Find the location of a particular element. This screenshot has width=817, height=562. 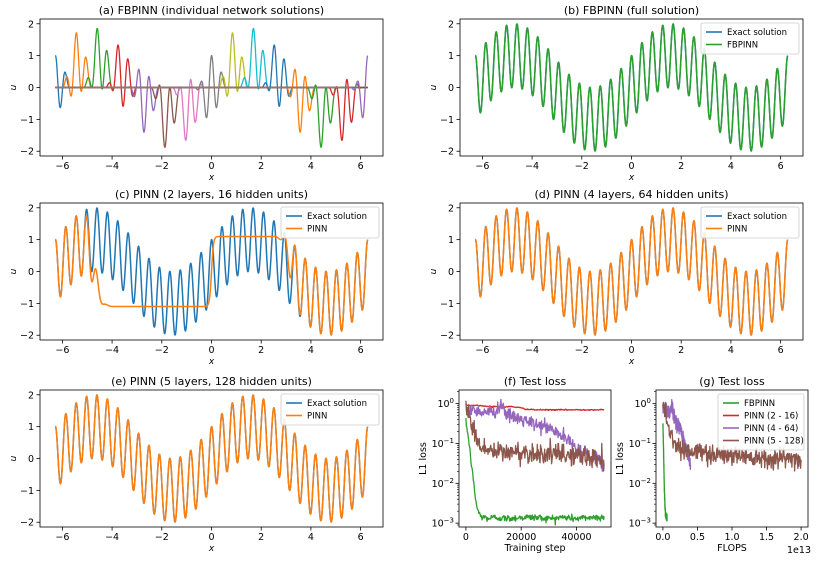

chart-title: (f) Test loss is located at coordinates (535, 381).